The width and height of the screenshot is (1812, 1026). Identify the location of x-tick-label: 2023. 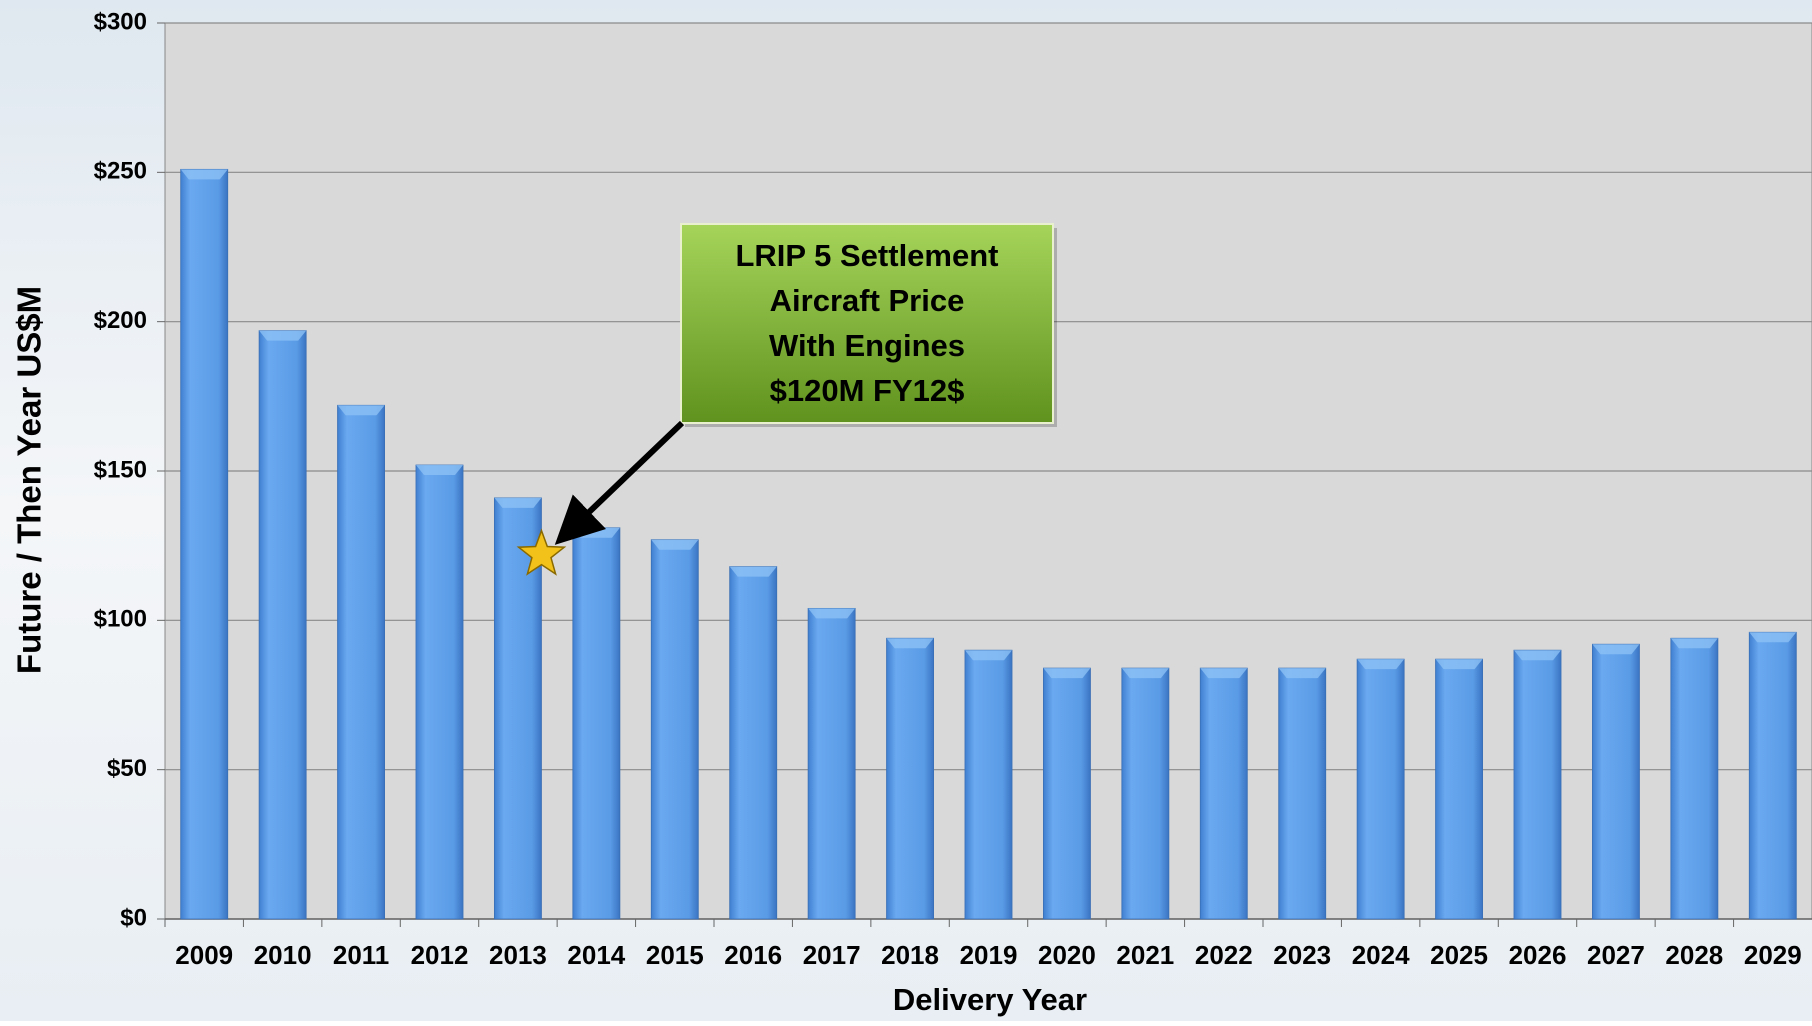
(1302, 955).